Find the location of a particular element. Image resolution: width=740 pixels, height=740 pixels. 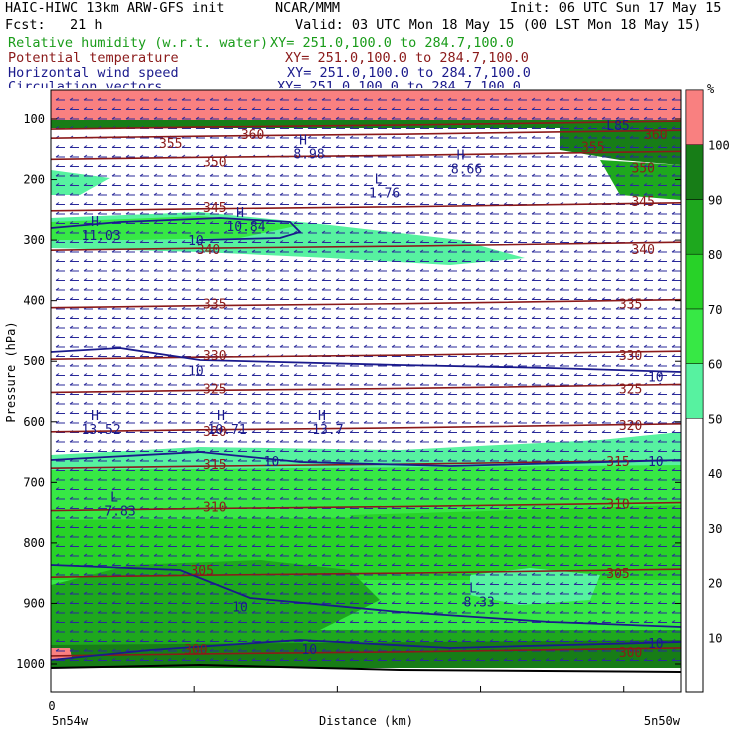

theta-label: 320 is located at coordinates (630, 426).